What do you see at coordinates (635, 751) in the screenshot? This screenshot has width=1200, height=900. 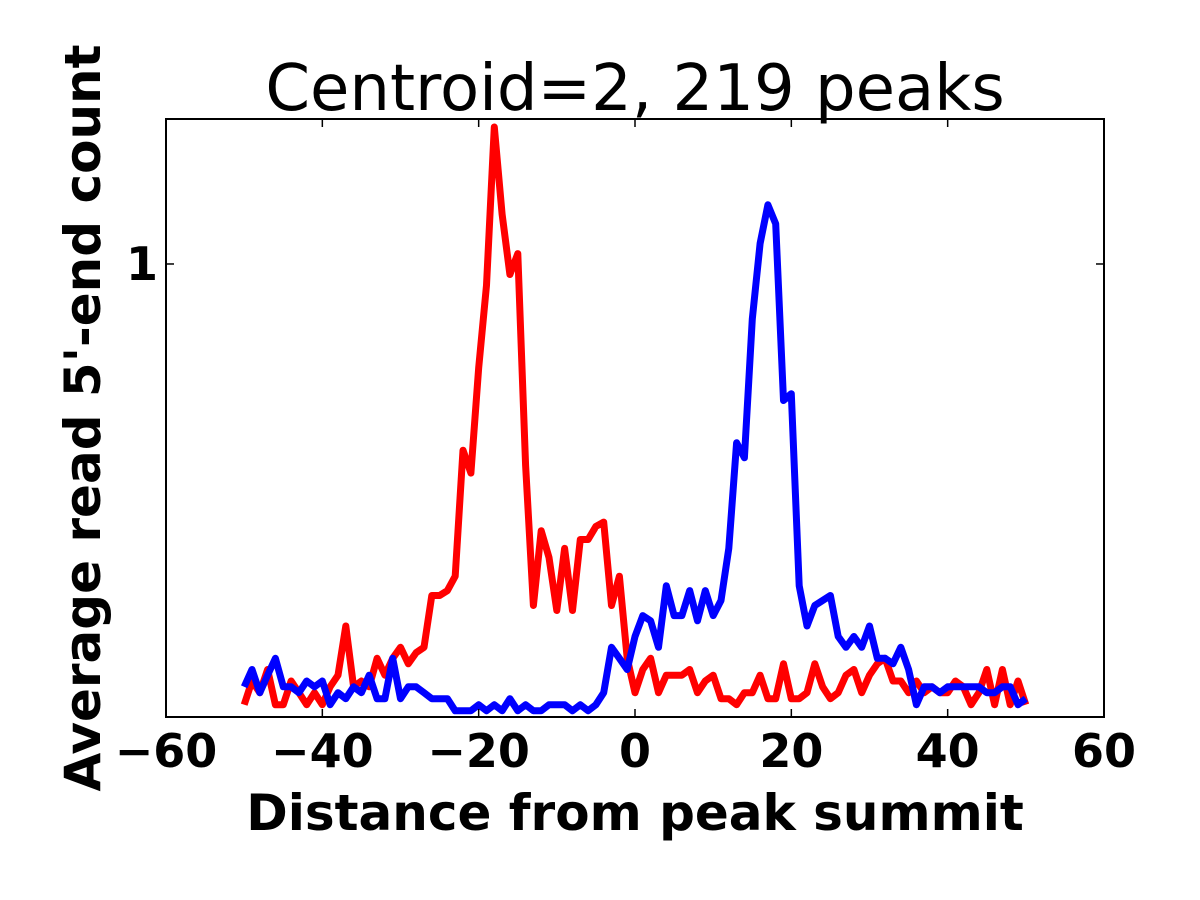 I see `x-tick-label: 0` at bounding box center [635, 751].